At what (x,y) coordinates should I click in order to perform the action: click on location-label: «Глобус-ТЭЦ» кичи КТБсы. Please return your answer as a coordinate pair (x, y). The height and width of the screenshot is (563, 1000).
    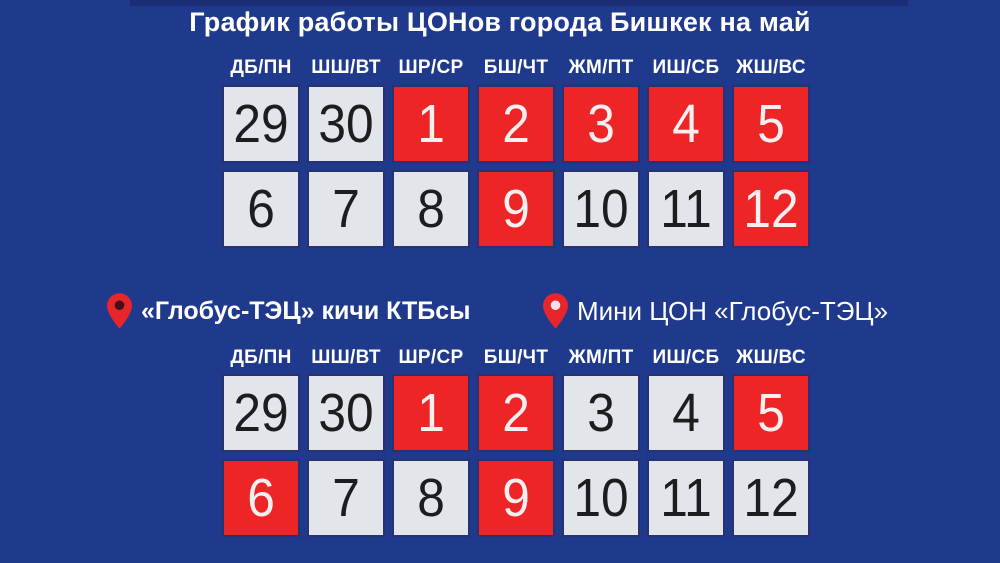
    Looking at the image, I should click on (306, 310).